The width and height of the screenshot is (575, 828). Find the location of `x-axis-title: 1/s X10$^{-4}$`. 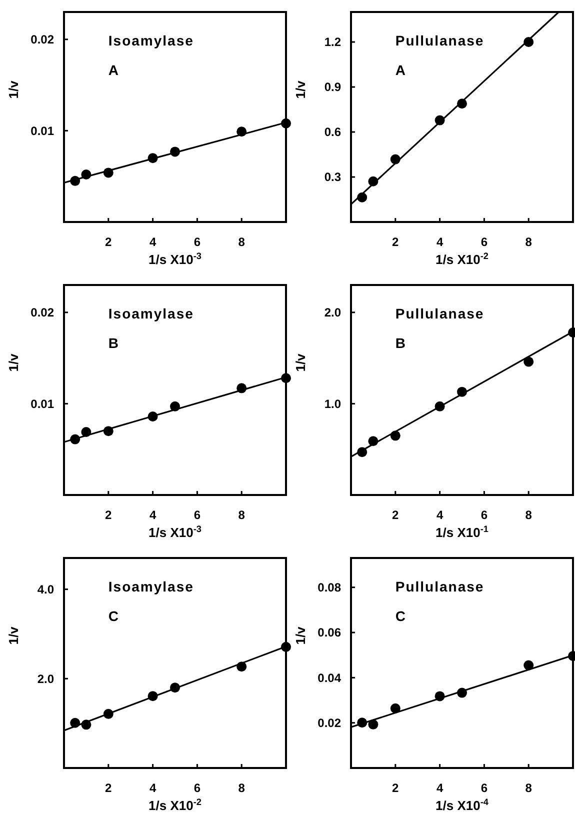

x-axis-title: 1/s X10$^{-4}$ is located at coordinates (463, 805).